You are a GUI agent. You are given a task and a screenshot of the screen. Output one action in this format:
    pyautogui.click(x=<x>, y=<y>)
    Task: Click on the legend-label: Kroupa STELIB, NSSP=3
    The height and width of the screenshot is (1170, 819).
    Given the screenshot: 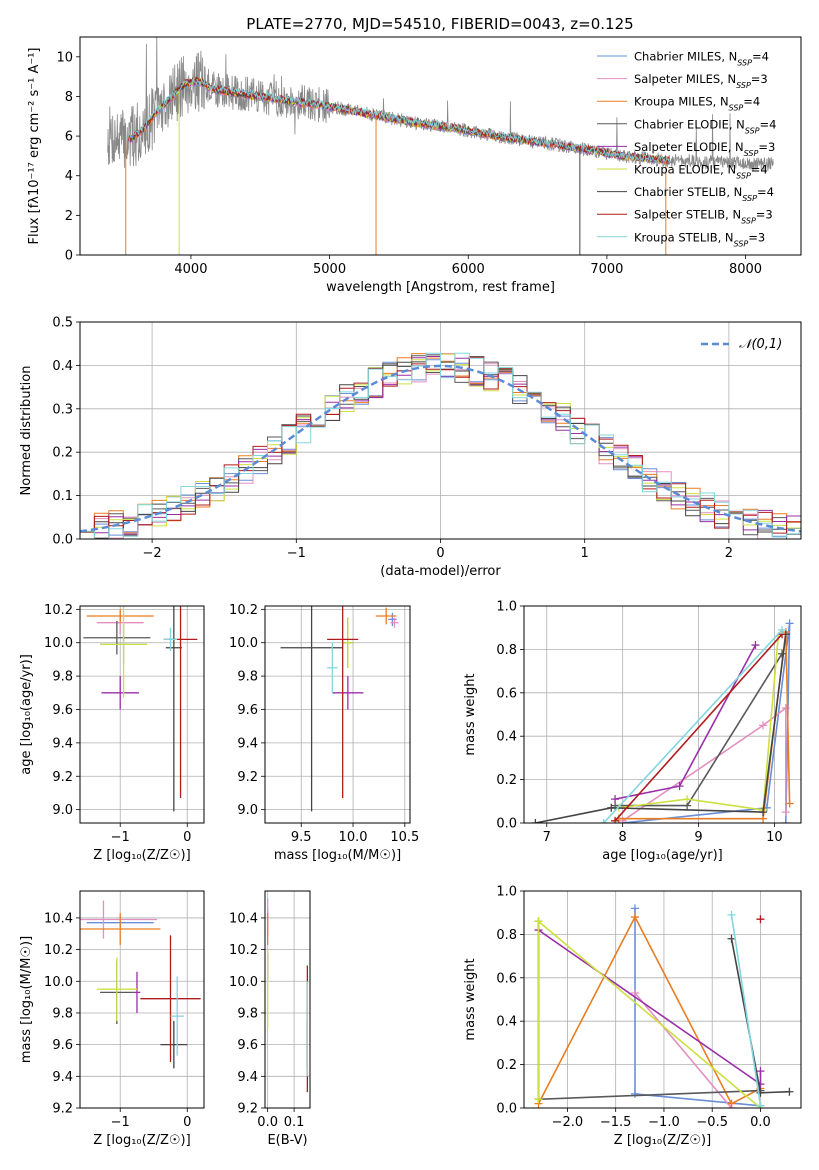 What is the action you would take?
    pyautogui.click(x=699, y=239)
    